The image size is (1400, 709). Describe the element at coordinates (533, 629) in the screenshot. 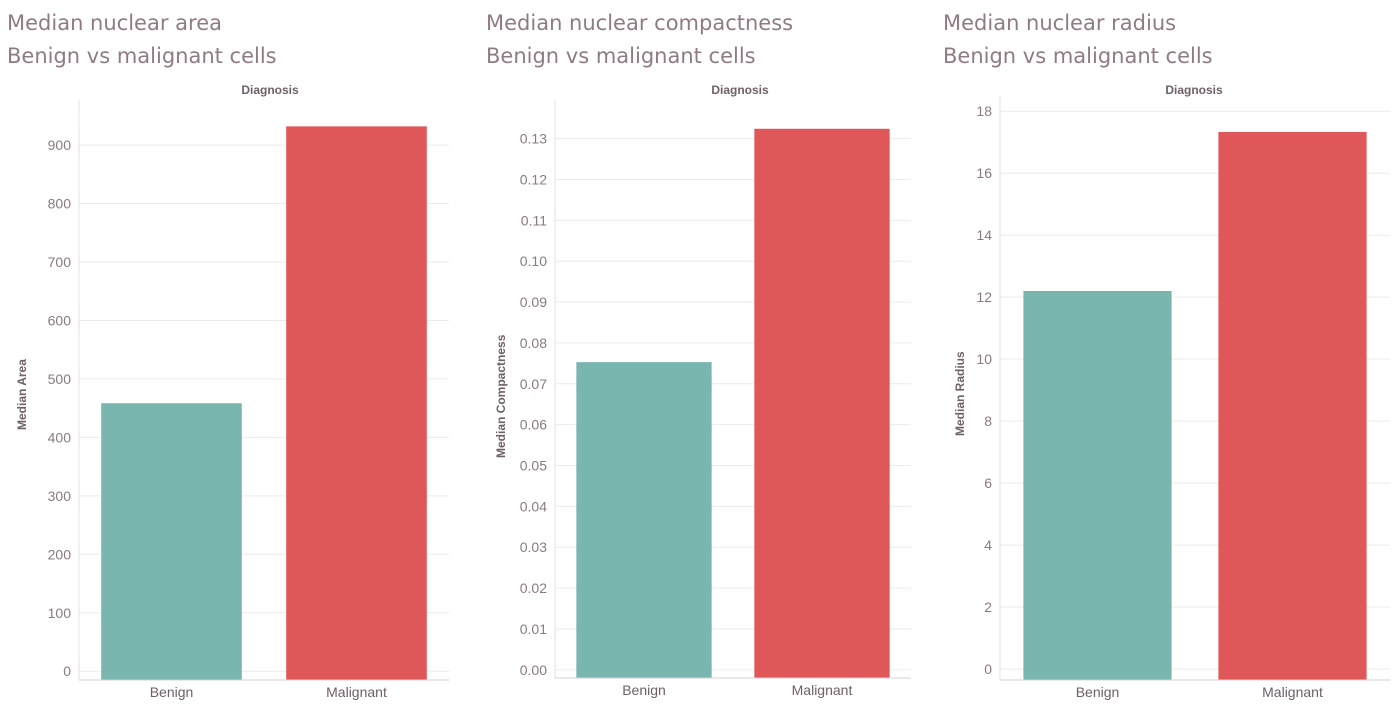

I see `y-tick-label: 0.01` at that location.